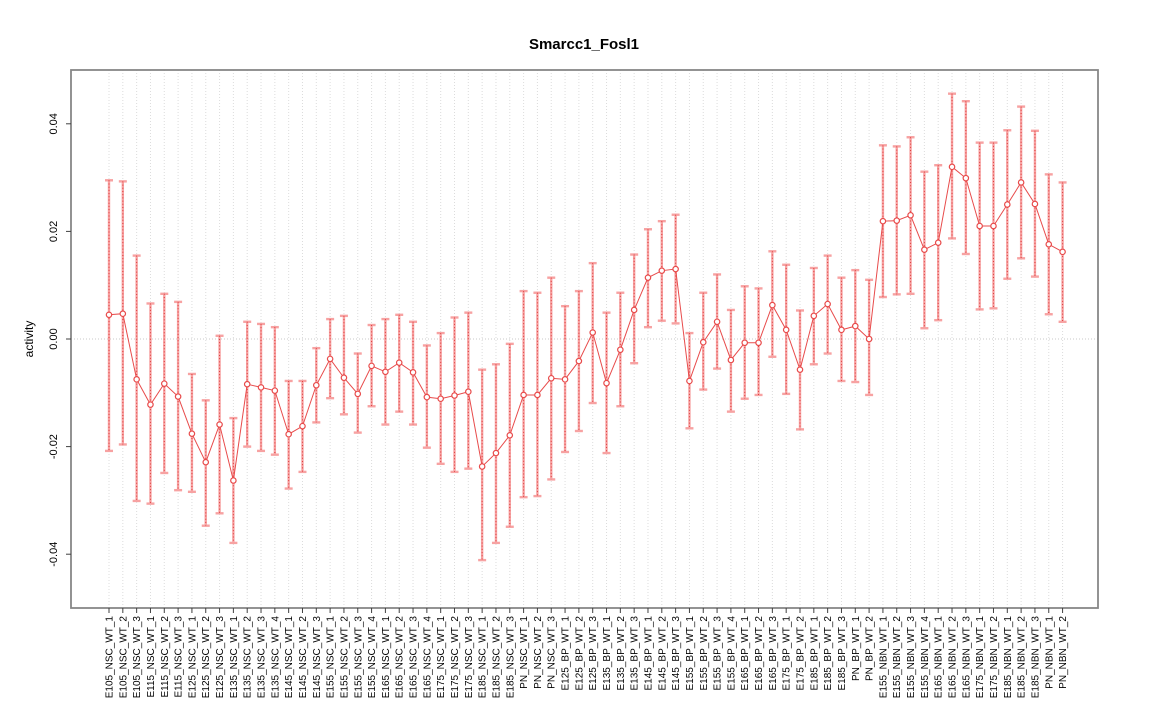  What do you see at coordinates (621, 653) in the screenshot?
I see `x-tick-label: E135_BP_WT_2` at bounding box center [621, 653].